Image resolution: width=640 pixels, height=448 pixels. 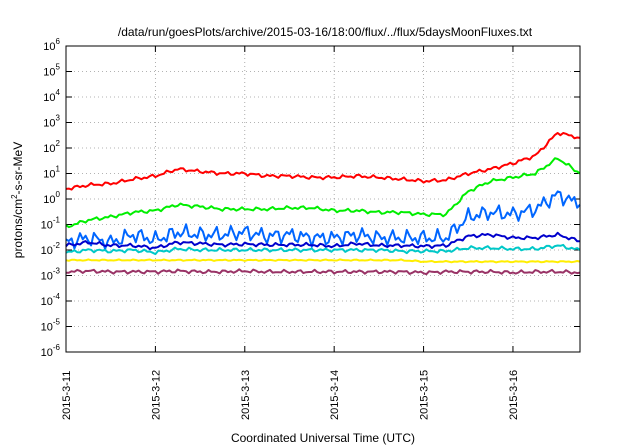 I want to click on y-tick-label: 10⁴, so click(x=51, y=96).